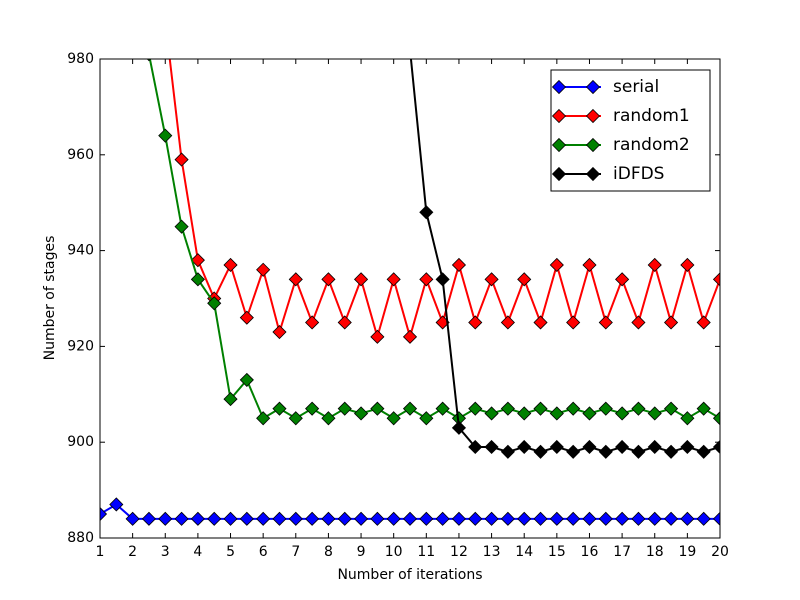 The height and width of the screenshot is (600, 800). I want to click on x-tick-label: 13, so click(492, 552).